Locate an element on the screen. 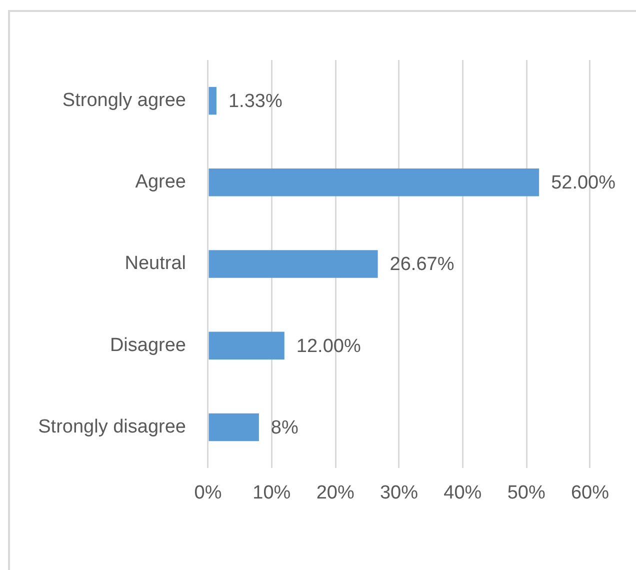 The image size is (636, 570). y-tick-label: Agree is located at coordinates (160, 182).